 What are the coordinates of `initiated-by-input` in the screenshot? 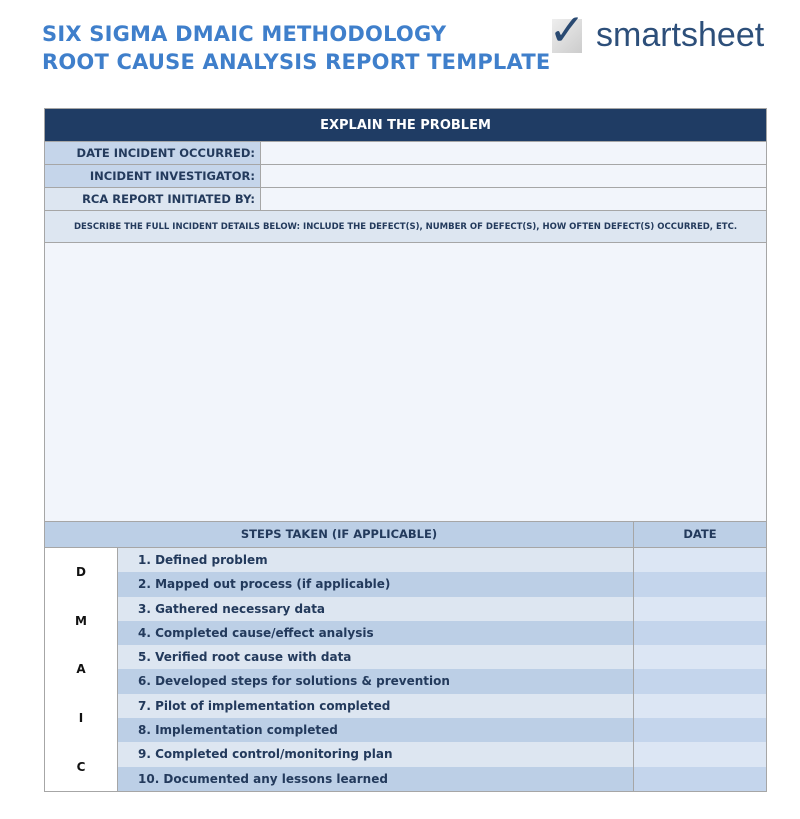 It's located at (513, 199).